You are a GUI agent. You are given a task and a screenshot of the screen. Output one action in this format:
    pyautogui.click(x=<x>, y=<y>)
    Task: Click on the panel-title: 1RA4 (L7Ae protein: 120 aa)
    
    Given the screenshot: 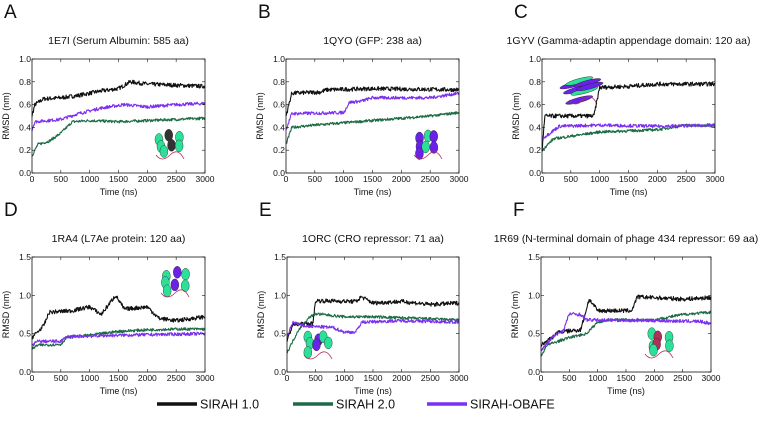 What is the action you would take?
    pyautogui.click(x=119, y=239)
    